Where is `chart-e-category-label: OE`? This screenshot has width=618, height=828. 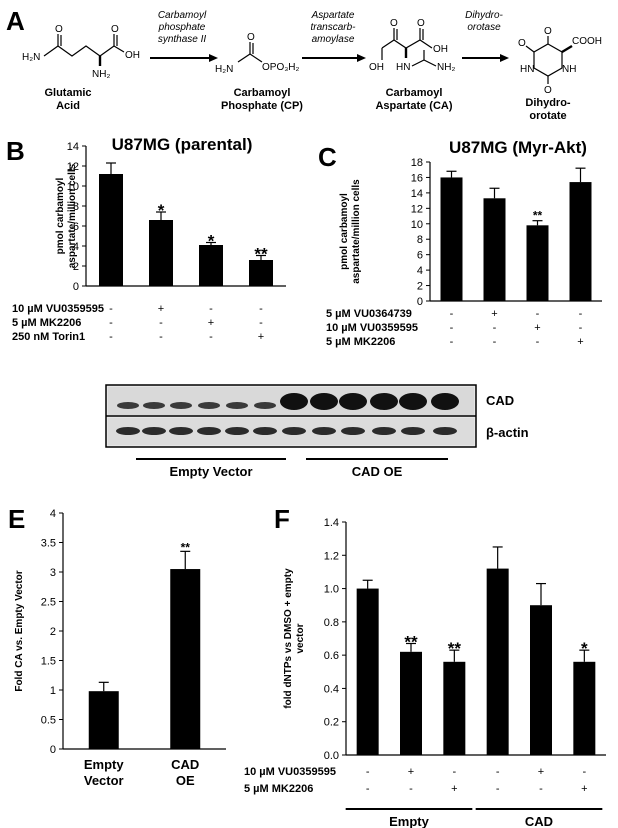
chart-e-category-label: OE is located at coordinates (185, 780).